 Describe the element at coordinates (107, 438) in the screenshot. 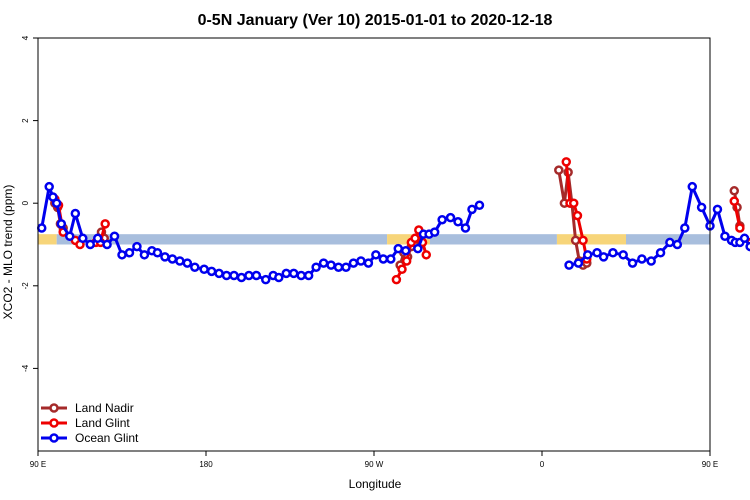

I see `legend-label: Ocean Glint` at that location.